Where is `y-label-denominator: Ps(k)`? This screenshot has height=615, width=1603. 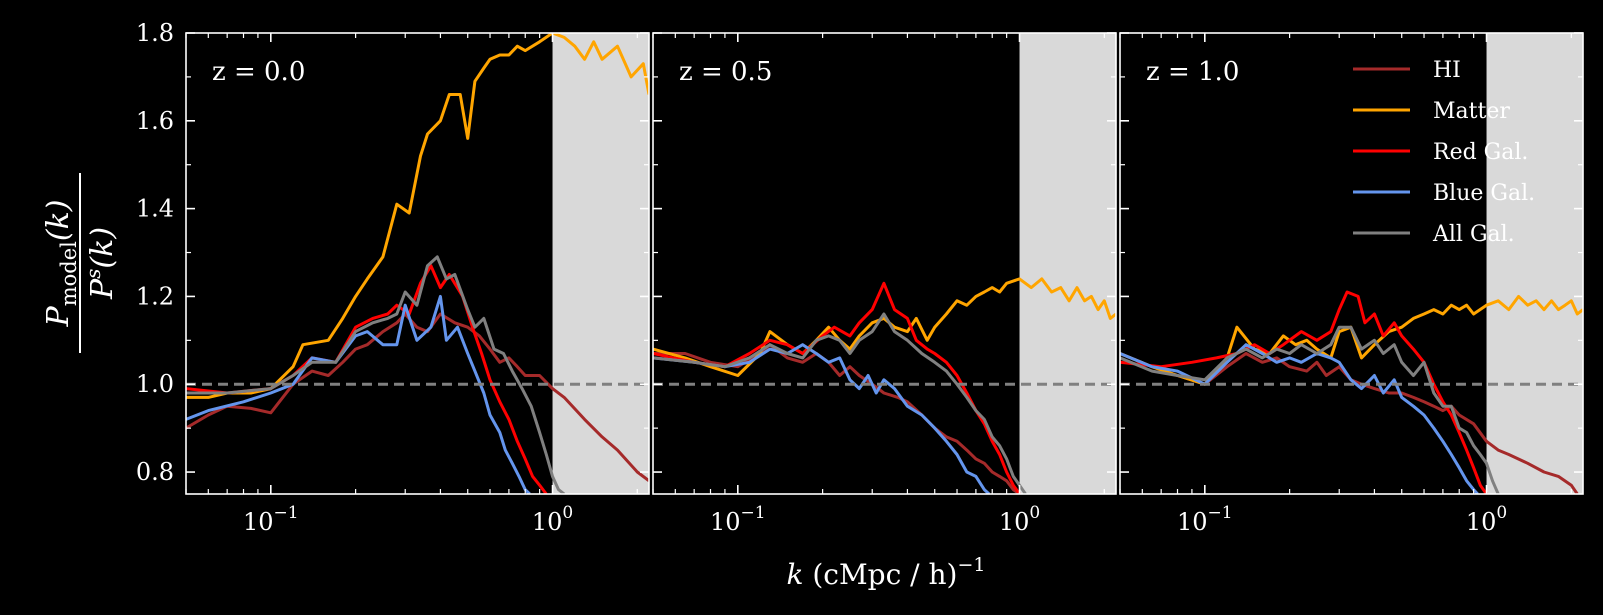
y-label-denominator: Ps(k) is located at coordinates (100, 263).